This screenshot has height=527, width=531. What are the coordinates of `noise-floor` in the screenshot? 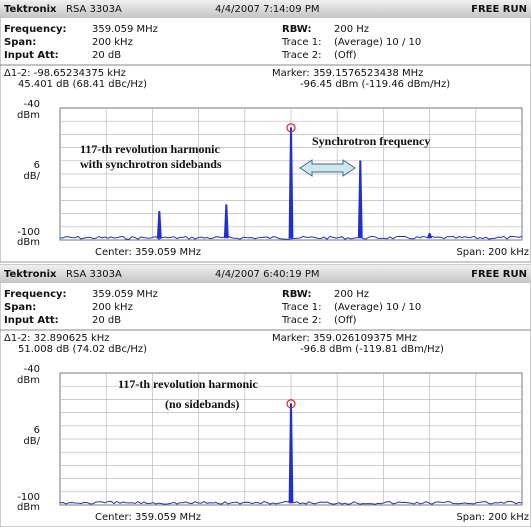 It's located at (291, 237).